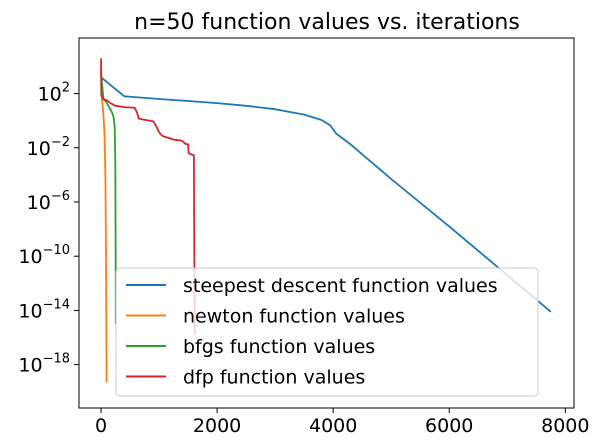  I want to click on y-tick-exponent: −6, so click(60, 196).